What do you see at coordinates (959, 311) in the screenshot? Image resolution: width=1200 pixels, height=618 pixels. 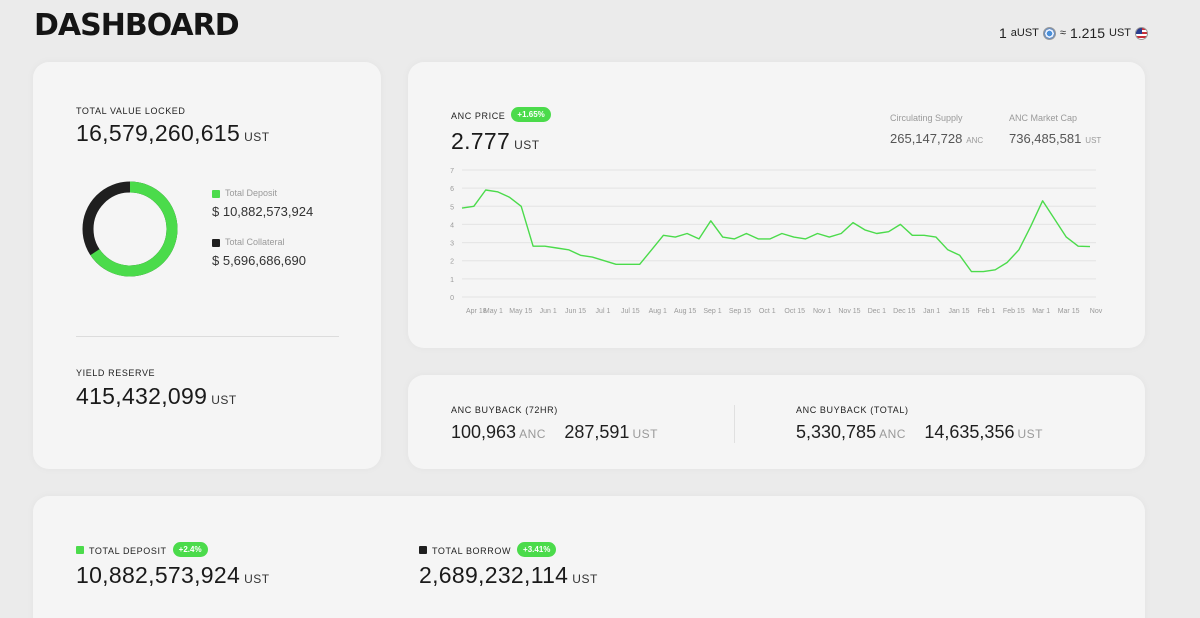 I see `x-tick-label: Jan 15` at bounding box center [959, 311].